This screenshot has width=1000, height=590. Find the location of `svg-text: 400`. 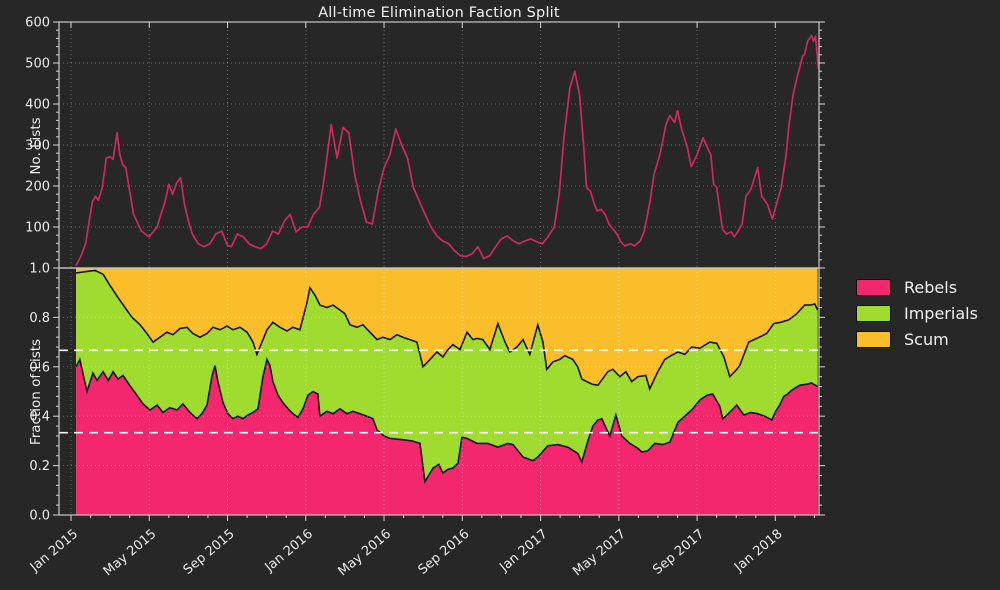

svg-text: 400 is located at coordinates (37, 105).